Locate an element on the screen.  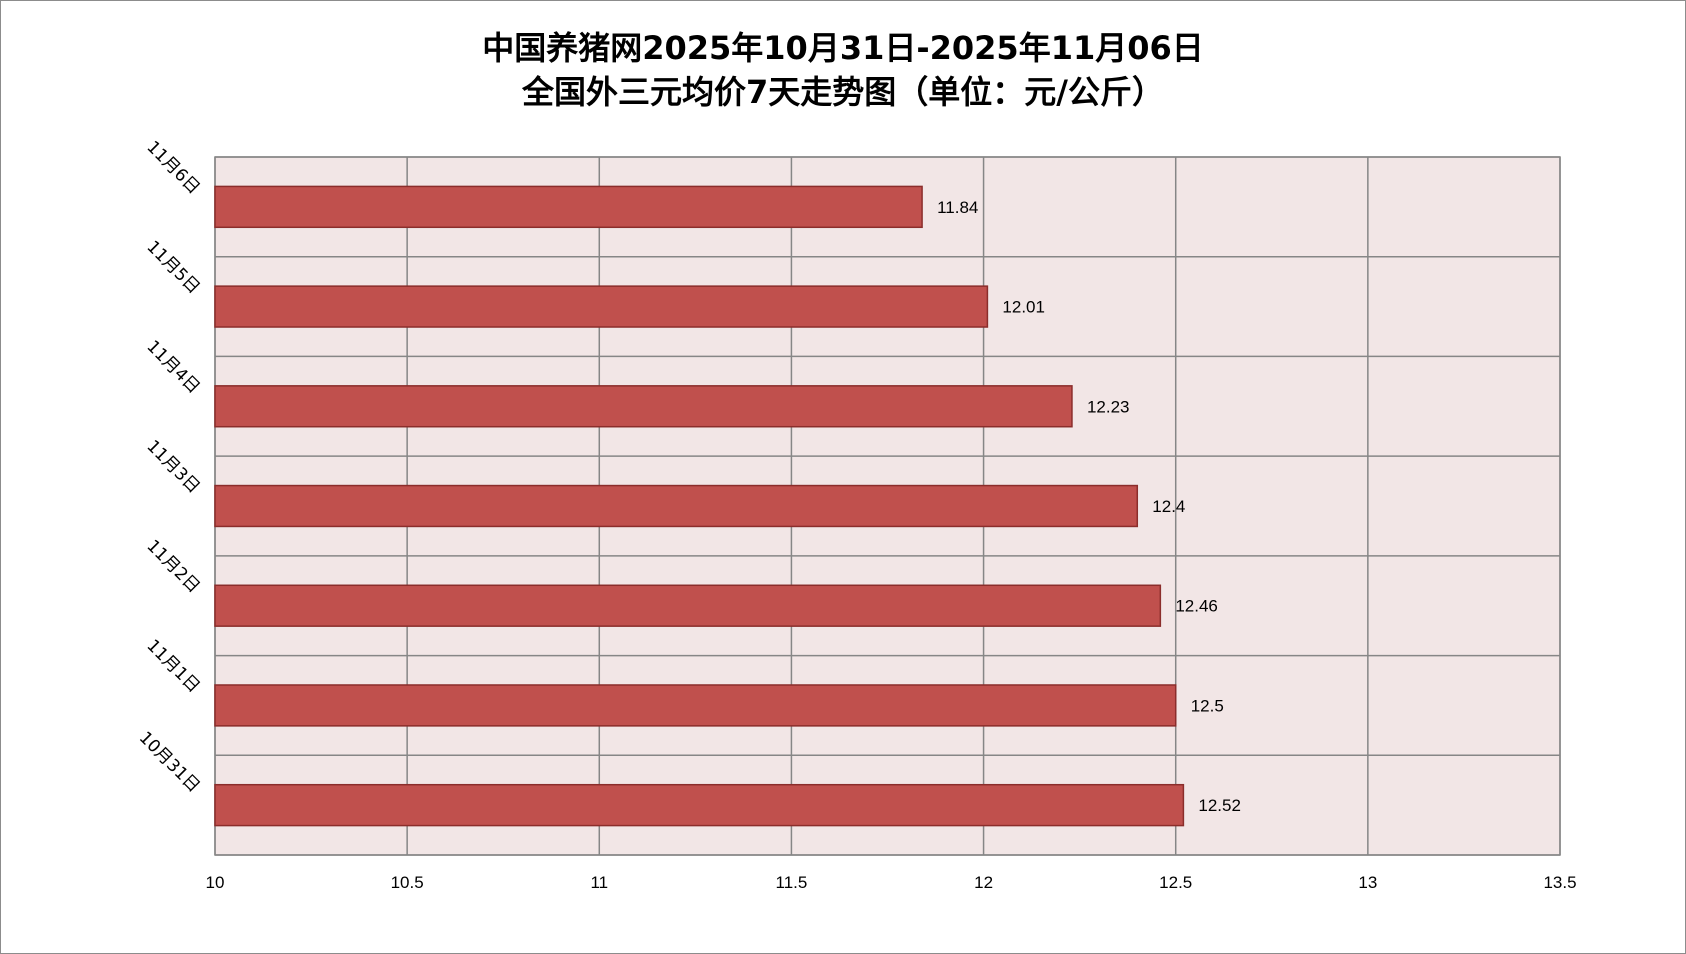
x-tick-label-5: 12.5 is located at coordinates (1175, 882).